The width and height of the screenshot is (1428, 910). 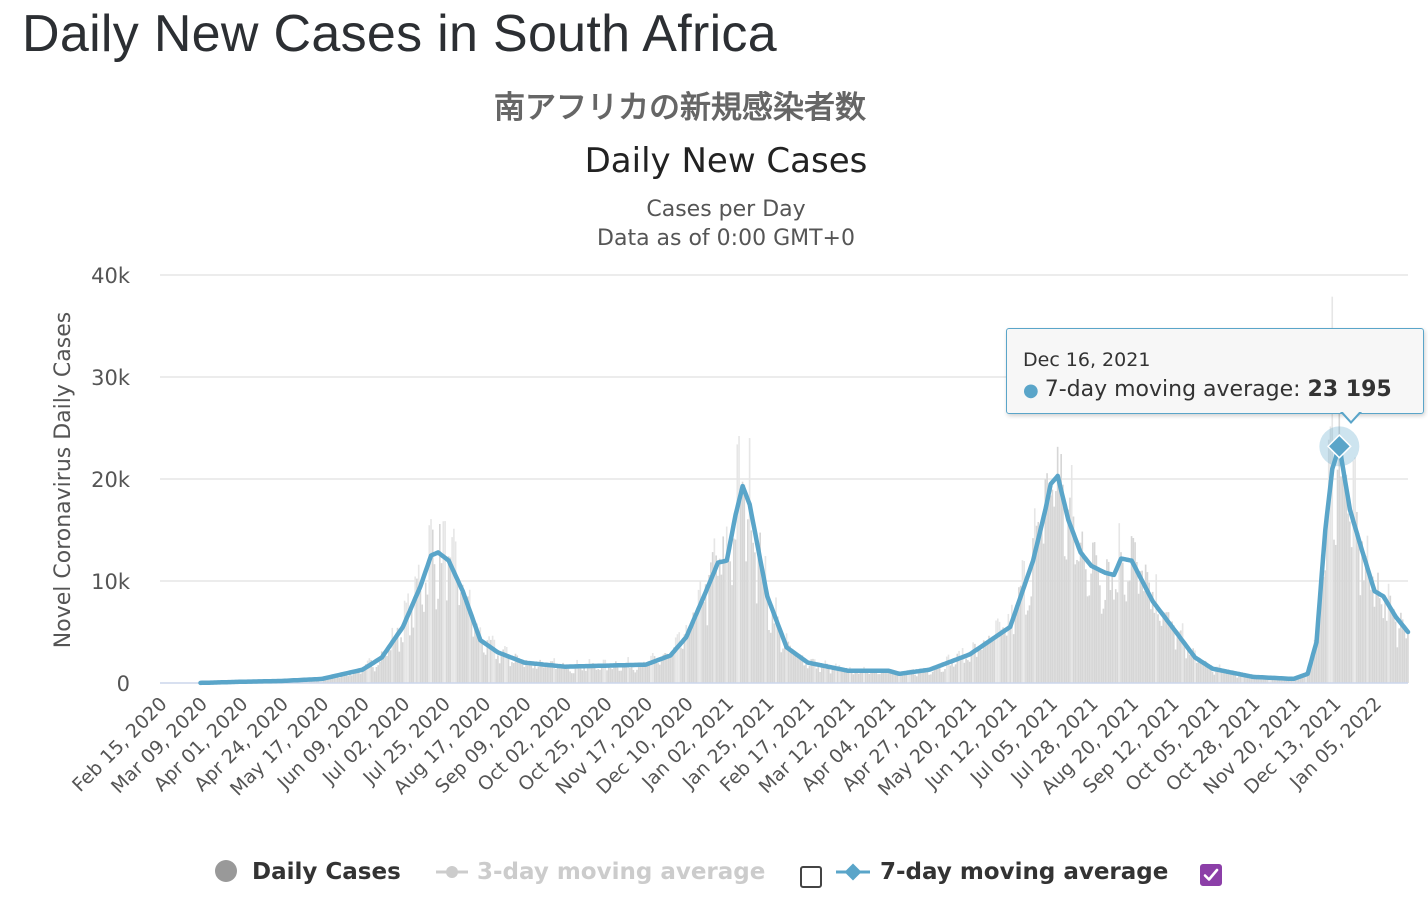 I want to click on ma7-checkbox, so click(x=1211, y=875).